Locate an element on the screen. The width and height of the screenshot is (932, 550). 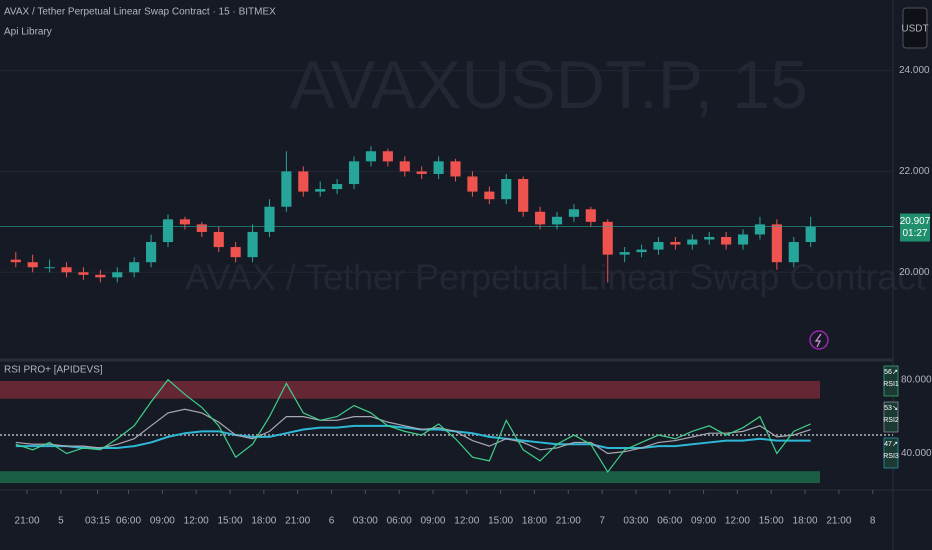
y-tick-label: 40.000 is located at coordinates (916, 453).